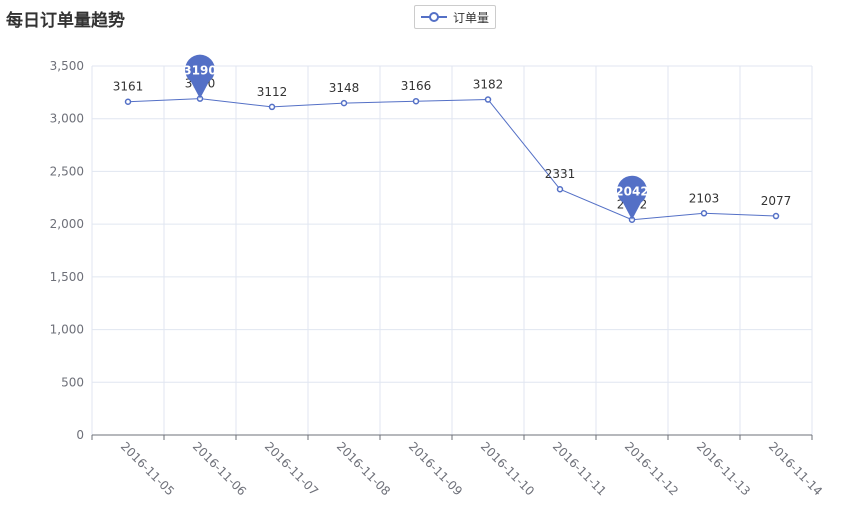 The width and height of the screenshot is (857, 524). What do you see at coordinates (434, 17) in the screenshot?
I see `legend-line-icon` at bounding box center [434, 17].